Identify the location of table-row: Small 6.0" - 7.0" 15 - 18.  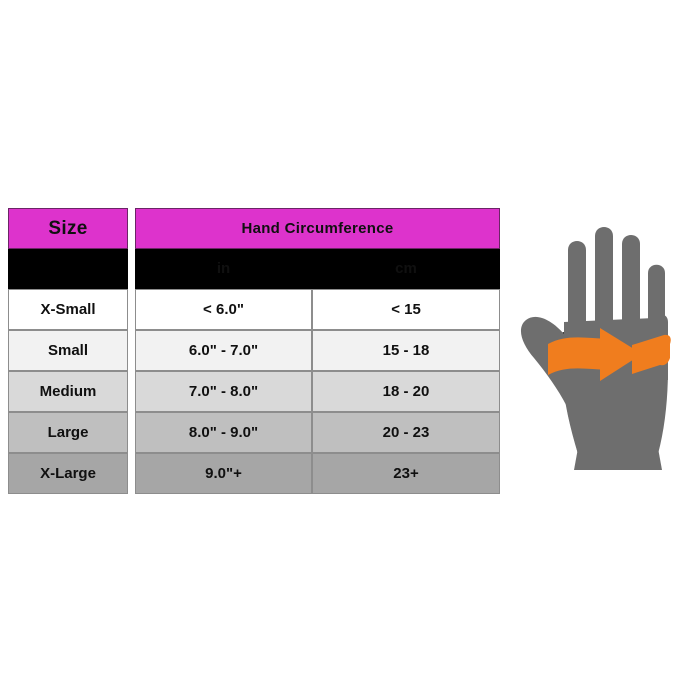
(254, 350).